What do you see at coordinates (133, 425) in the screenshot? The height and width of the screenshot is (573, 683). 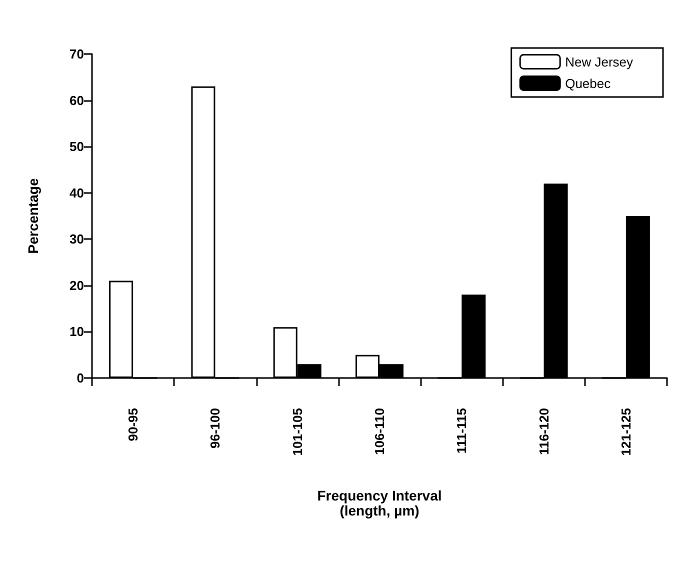 I see `x-tick-label: 90-95` at bounding box center [133, 425].